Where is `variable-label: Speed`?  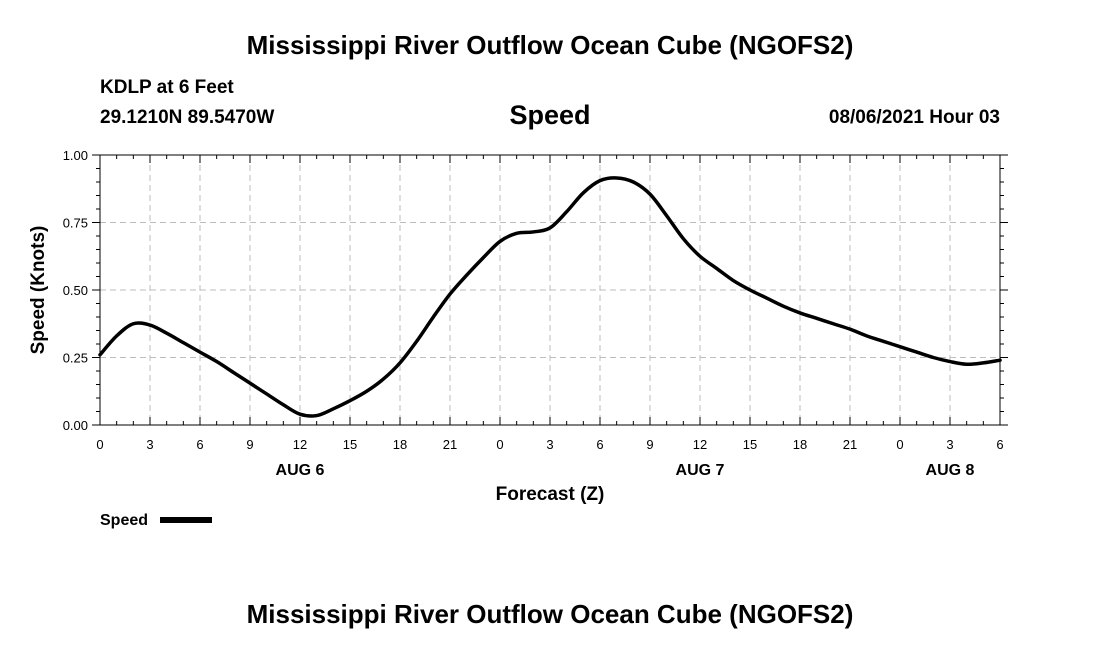
variable-label: Speed is located at coordinates (550, 115).